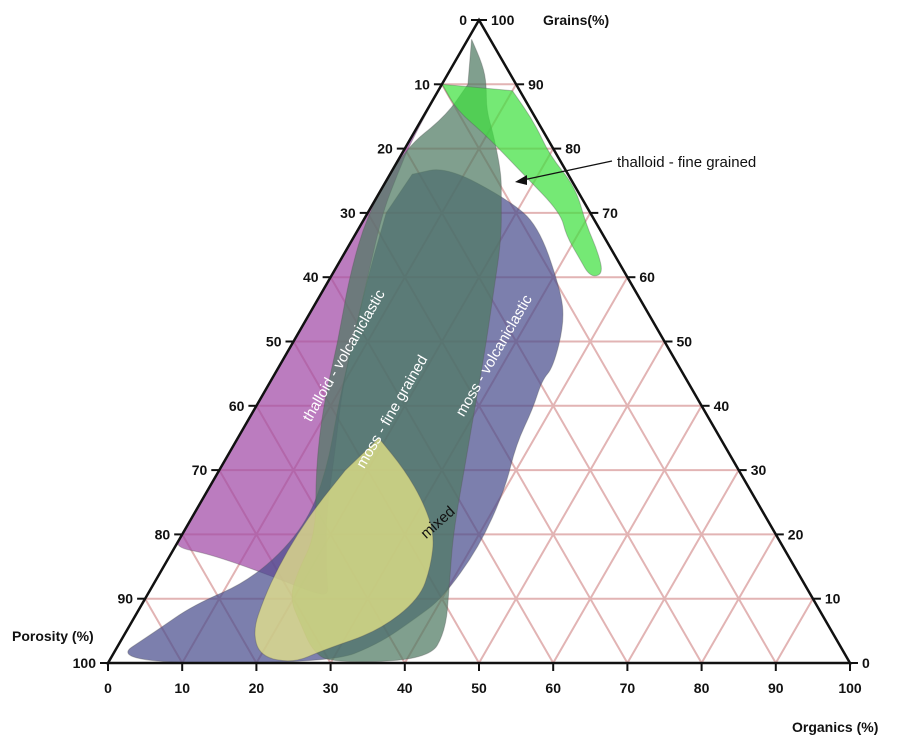  What do you see at coordinates (776, 688) in the screenshot?
I see `tick-label-organics-90: 90` at bounding box center [776, 688].